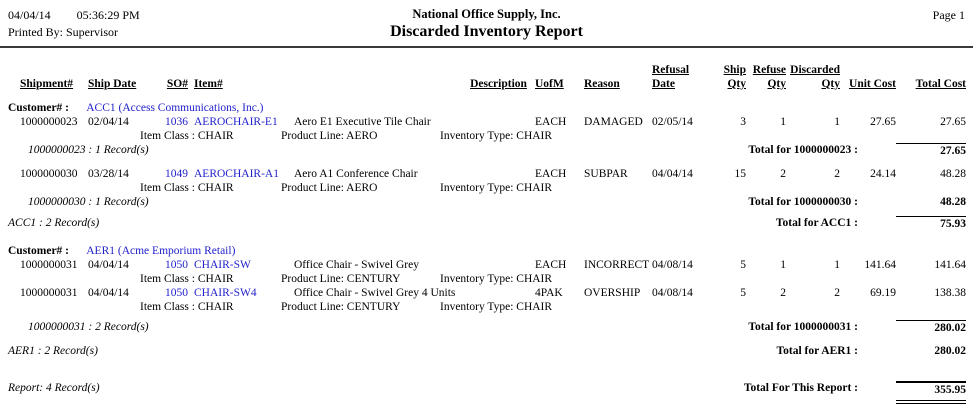  I want to click on product-line: Product Line: CENTURY, so click(341, 307).